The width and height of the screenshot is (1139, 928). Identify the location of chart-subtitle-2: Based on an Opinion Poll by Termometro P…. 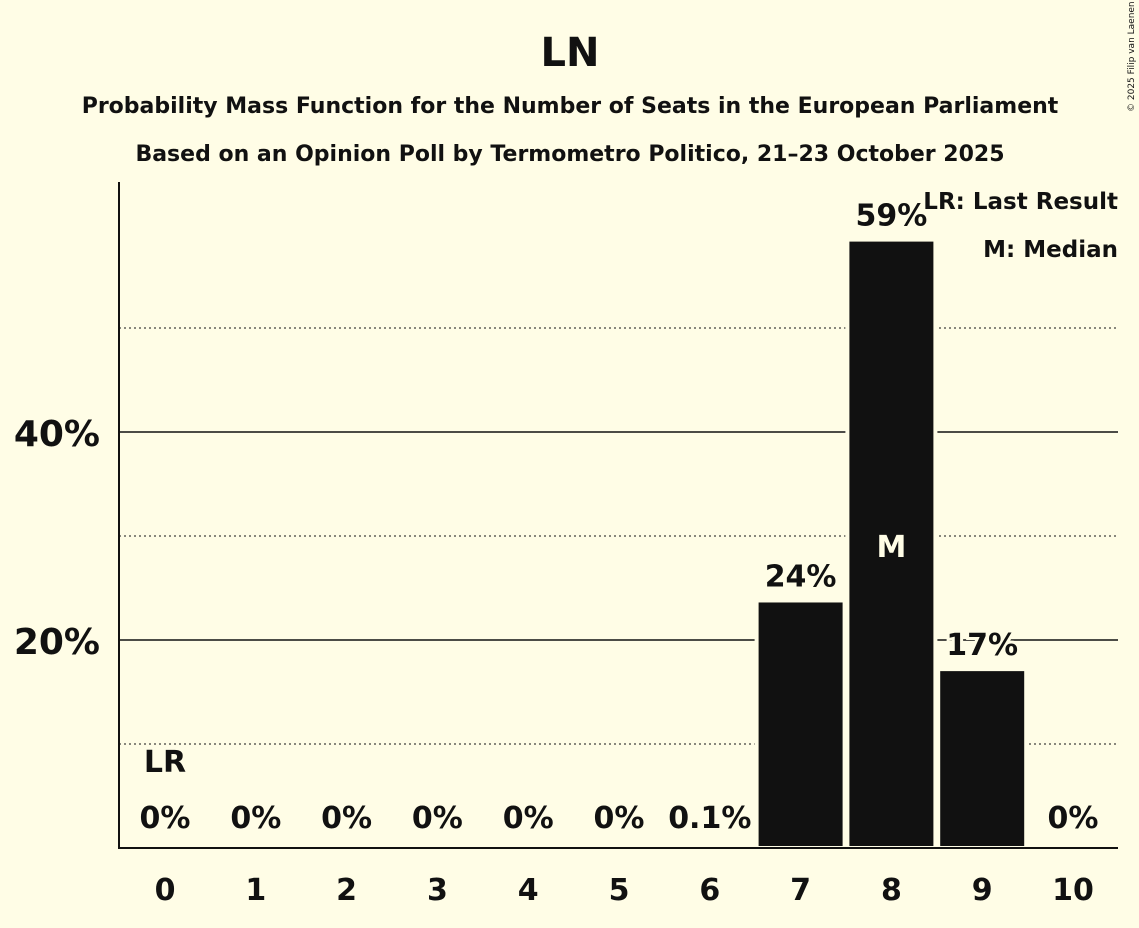
(569, 154).